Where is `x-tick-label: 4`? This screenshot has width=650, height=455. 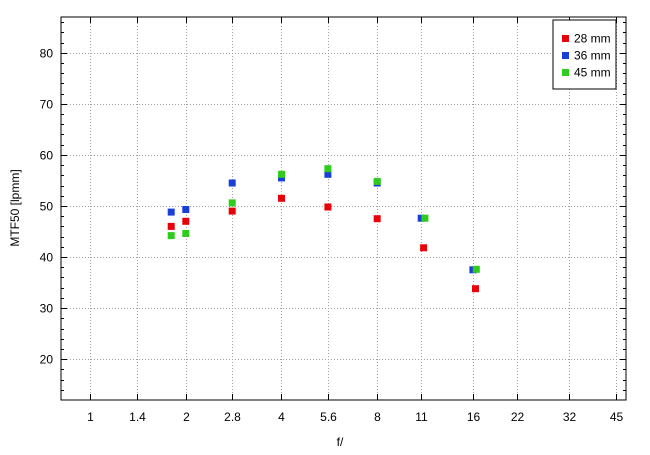
x-tick-label: 4 is located at coordinates (281, 417).